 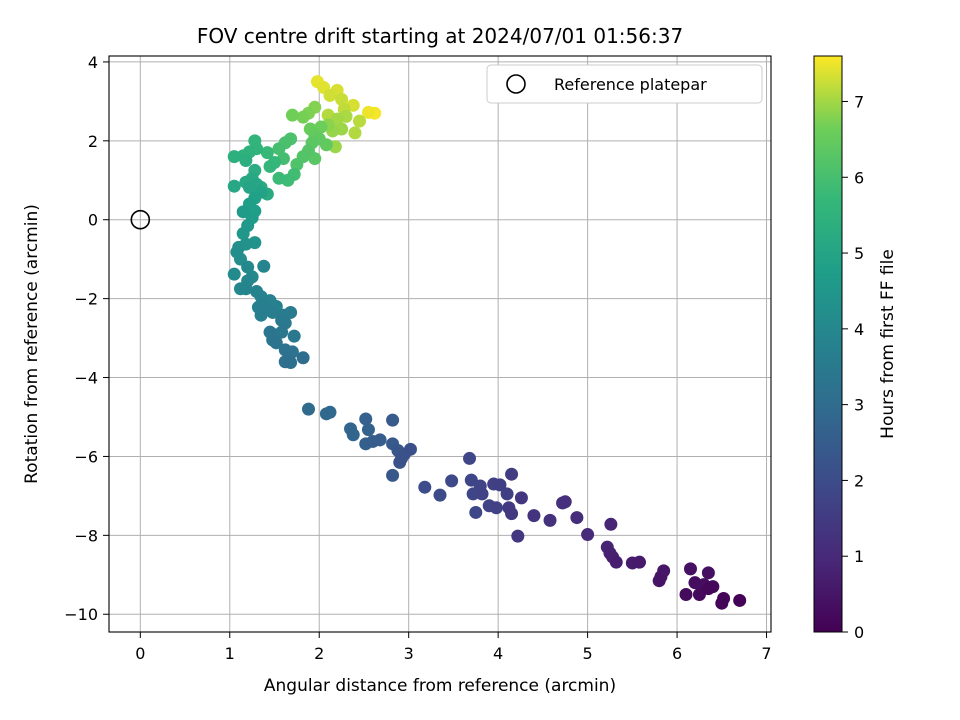 What do you see at coordinates (853, 367) in the screenshot?
I see `colorbar-ticks: 0 1 2 3 4 5 6 7` at bounding box center [853, 367].